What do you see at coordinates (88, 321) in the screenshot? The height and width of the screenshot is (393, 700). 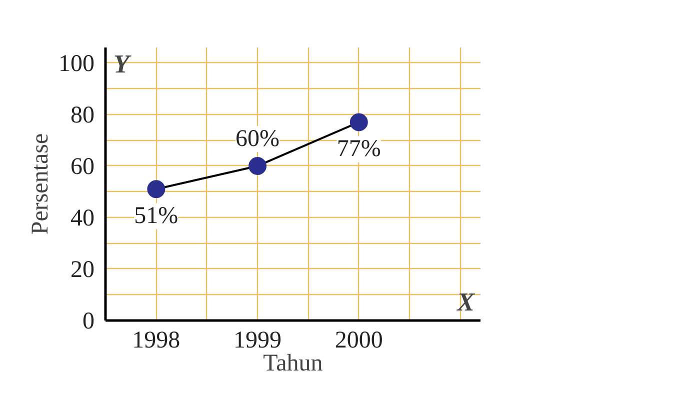 I see `y-tick-label: 0` at bounding box center [88, 321].